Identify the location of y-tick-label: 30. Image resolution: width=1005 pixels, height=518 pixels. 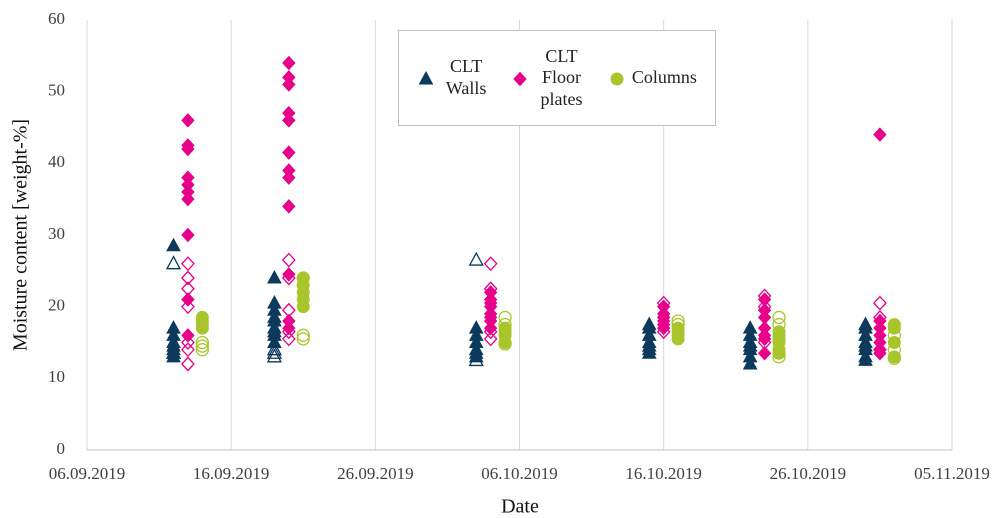
(56, 233).